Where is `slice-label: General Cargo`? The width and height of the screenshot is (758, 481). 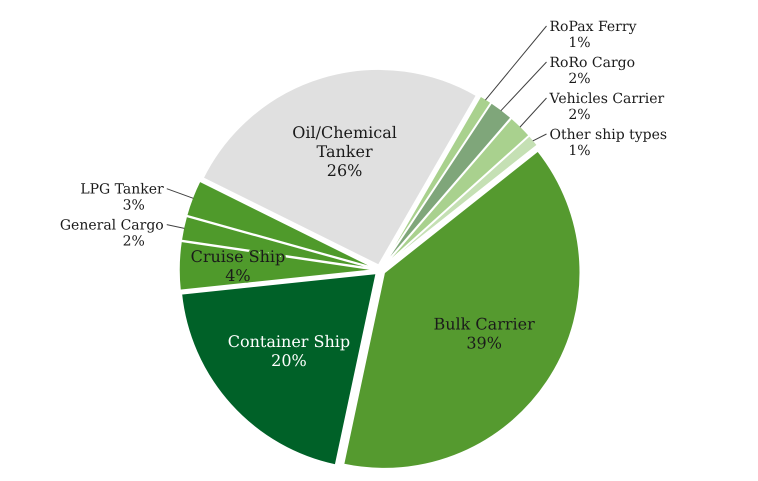
slice-label: General Cargo is located at coordinates (112, 226).